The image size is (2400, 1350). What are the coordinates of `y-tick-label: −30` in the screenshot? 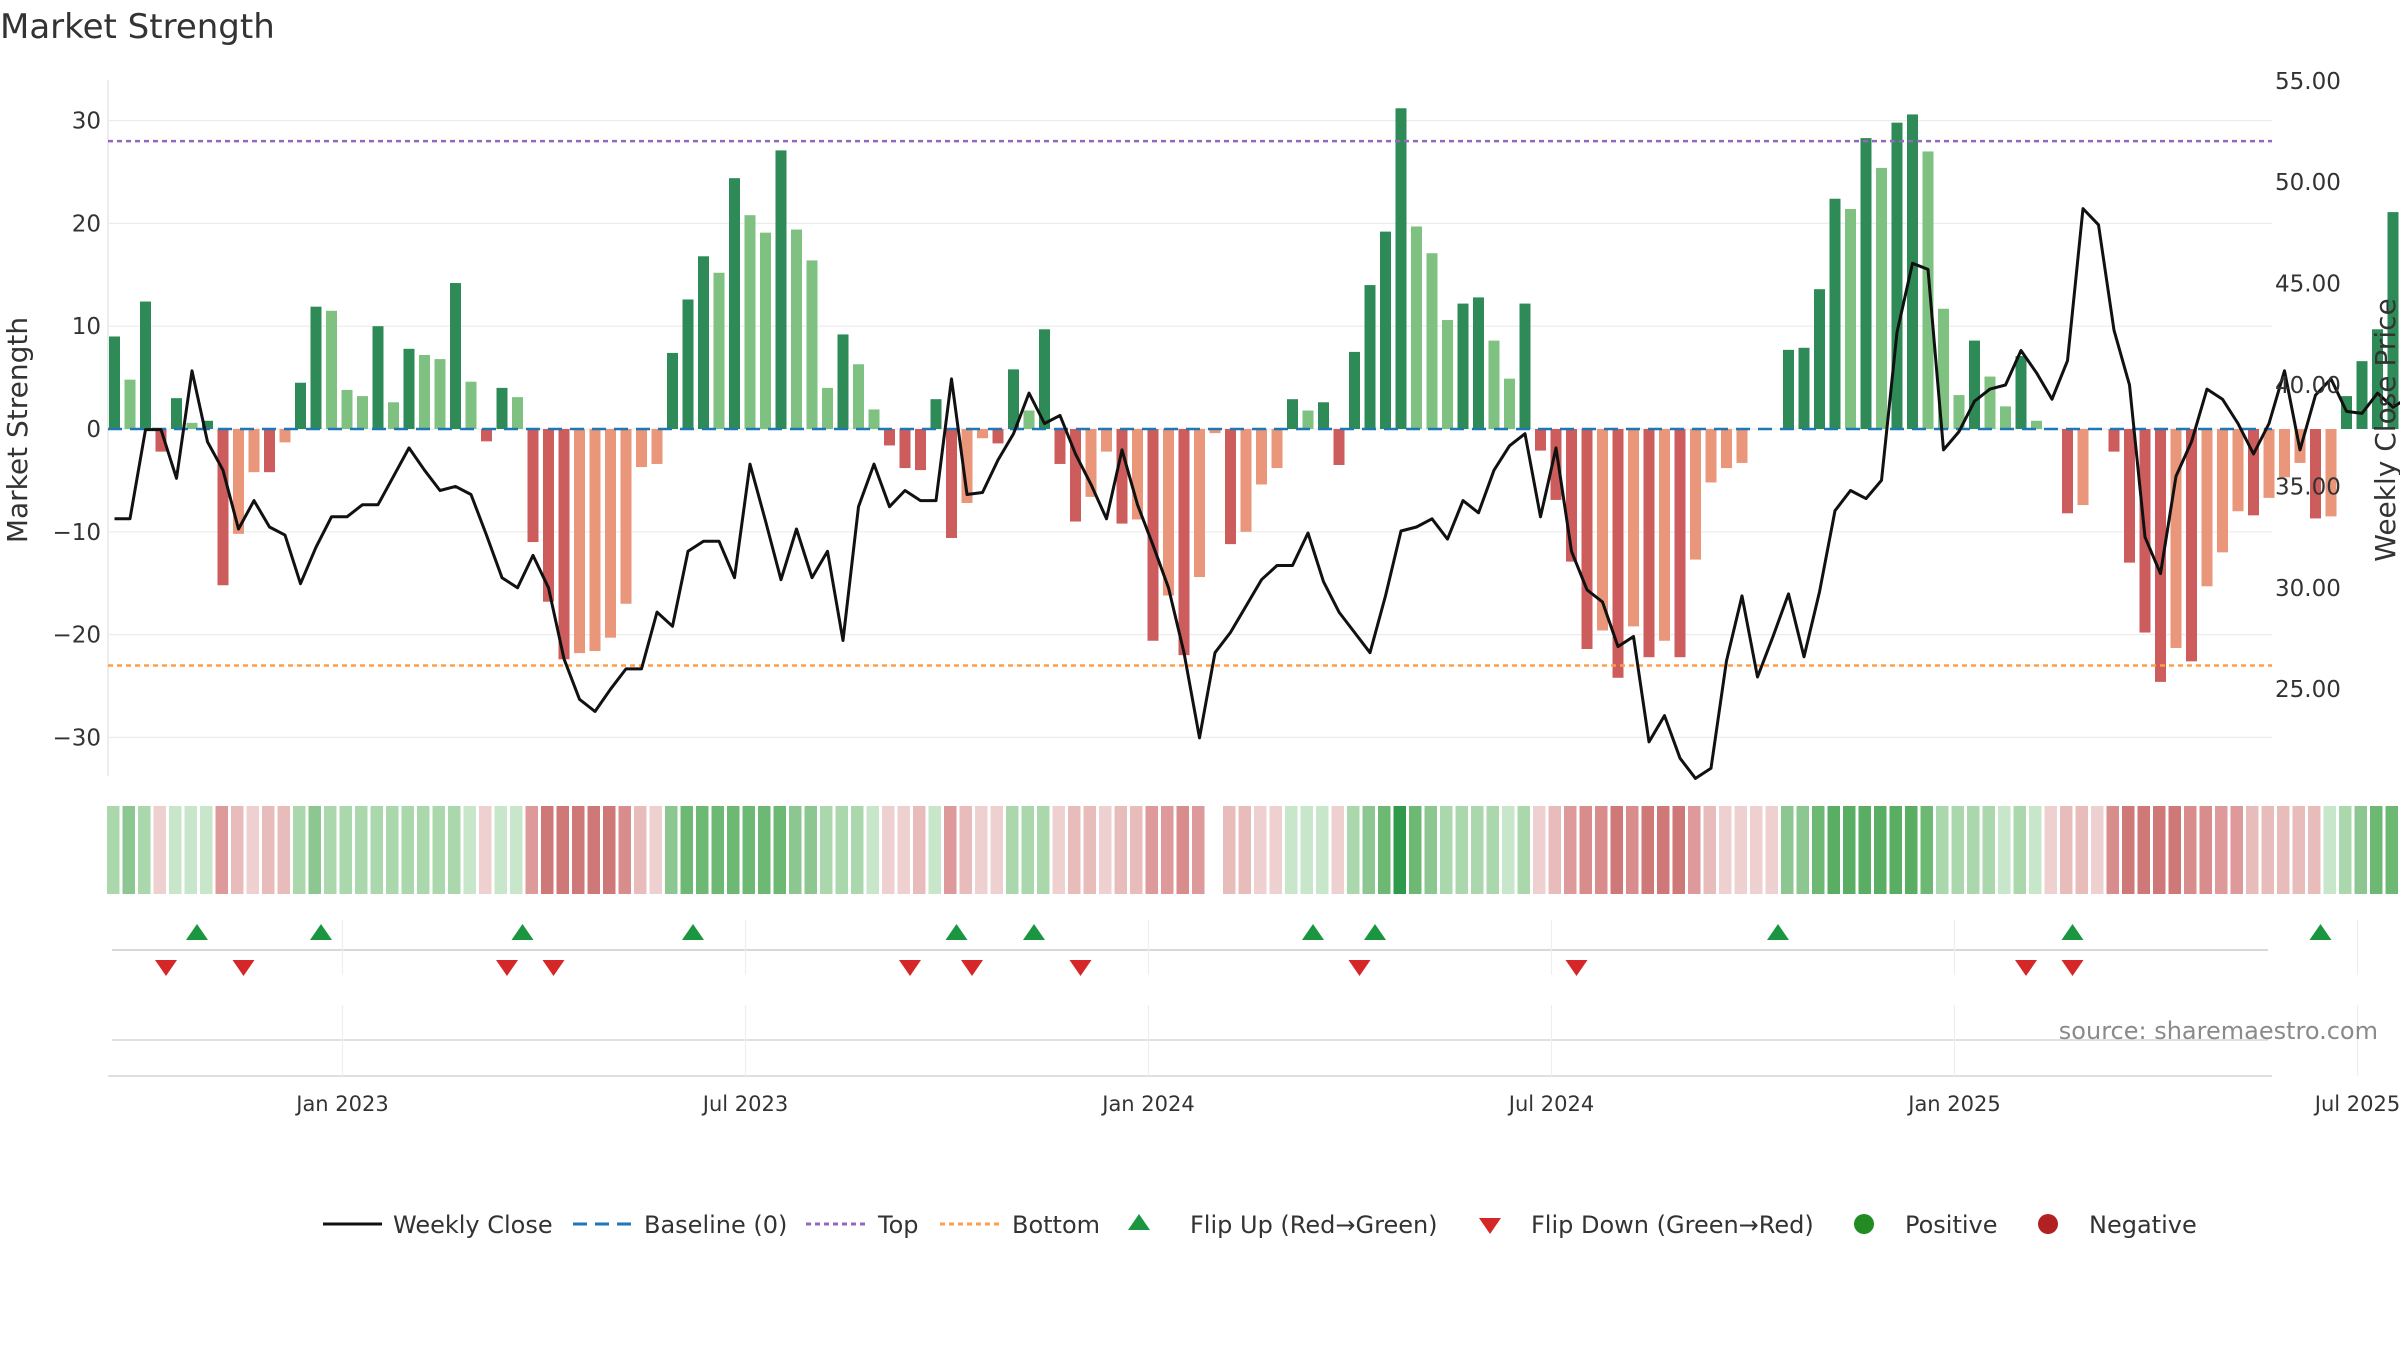 It's located at (76, 738).